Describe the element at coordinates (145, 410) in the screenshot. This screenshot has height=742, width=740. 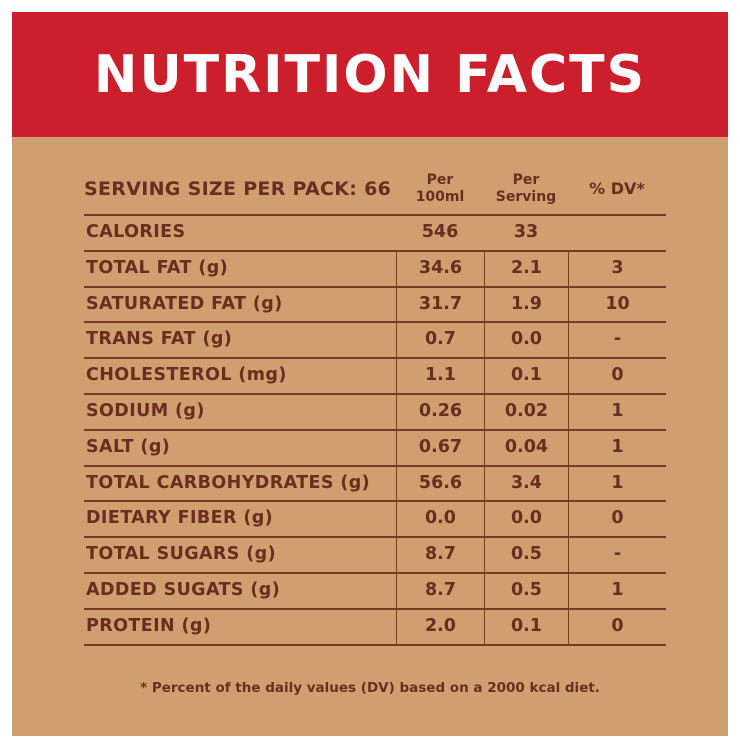
I see `nutrient-label: SODIUM (g)` at that location.